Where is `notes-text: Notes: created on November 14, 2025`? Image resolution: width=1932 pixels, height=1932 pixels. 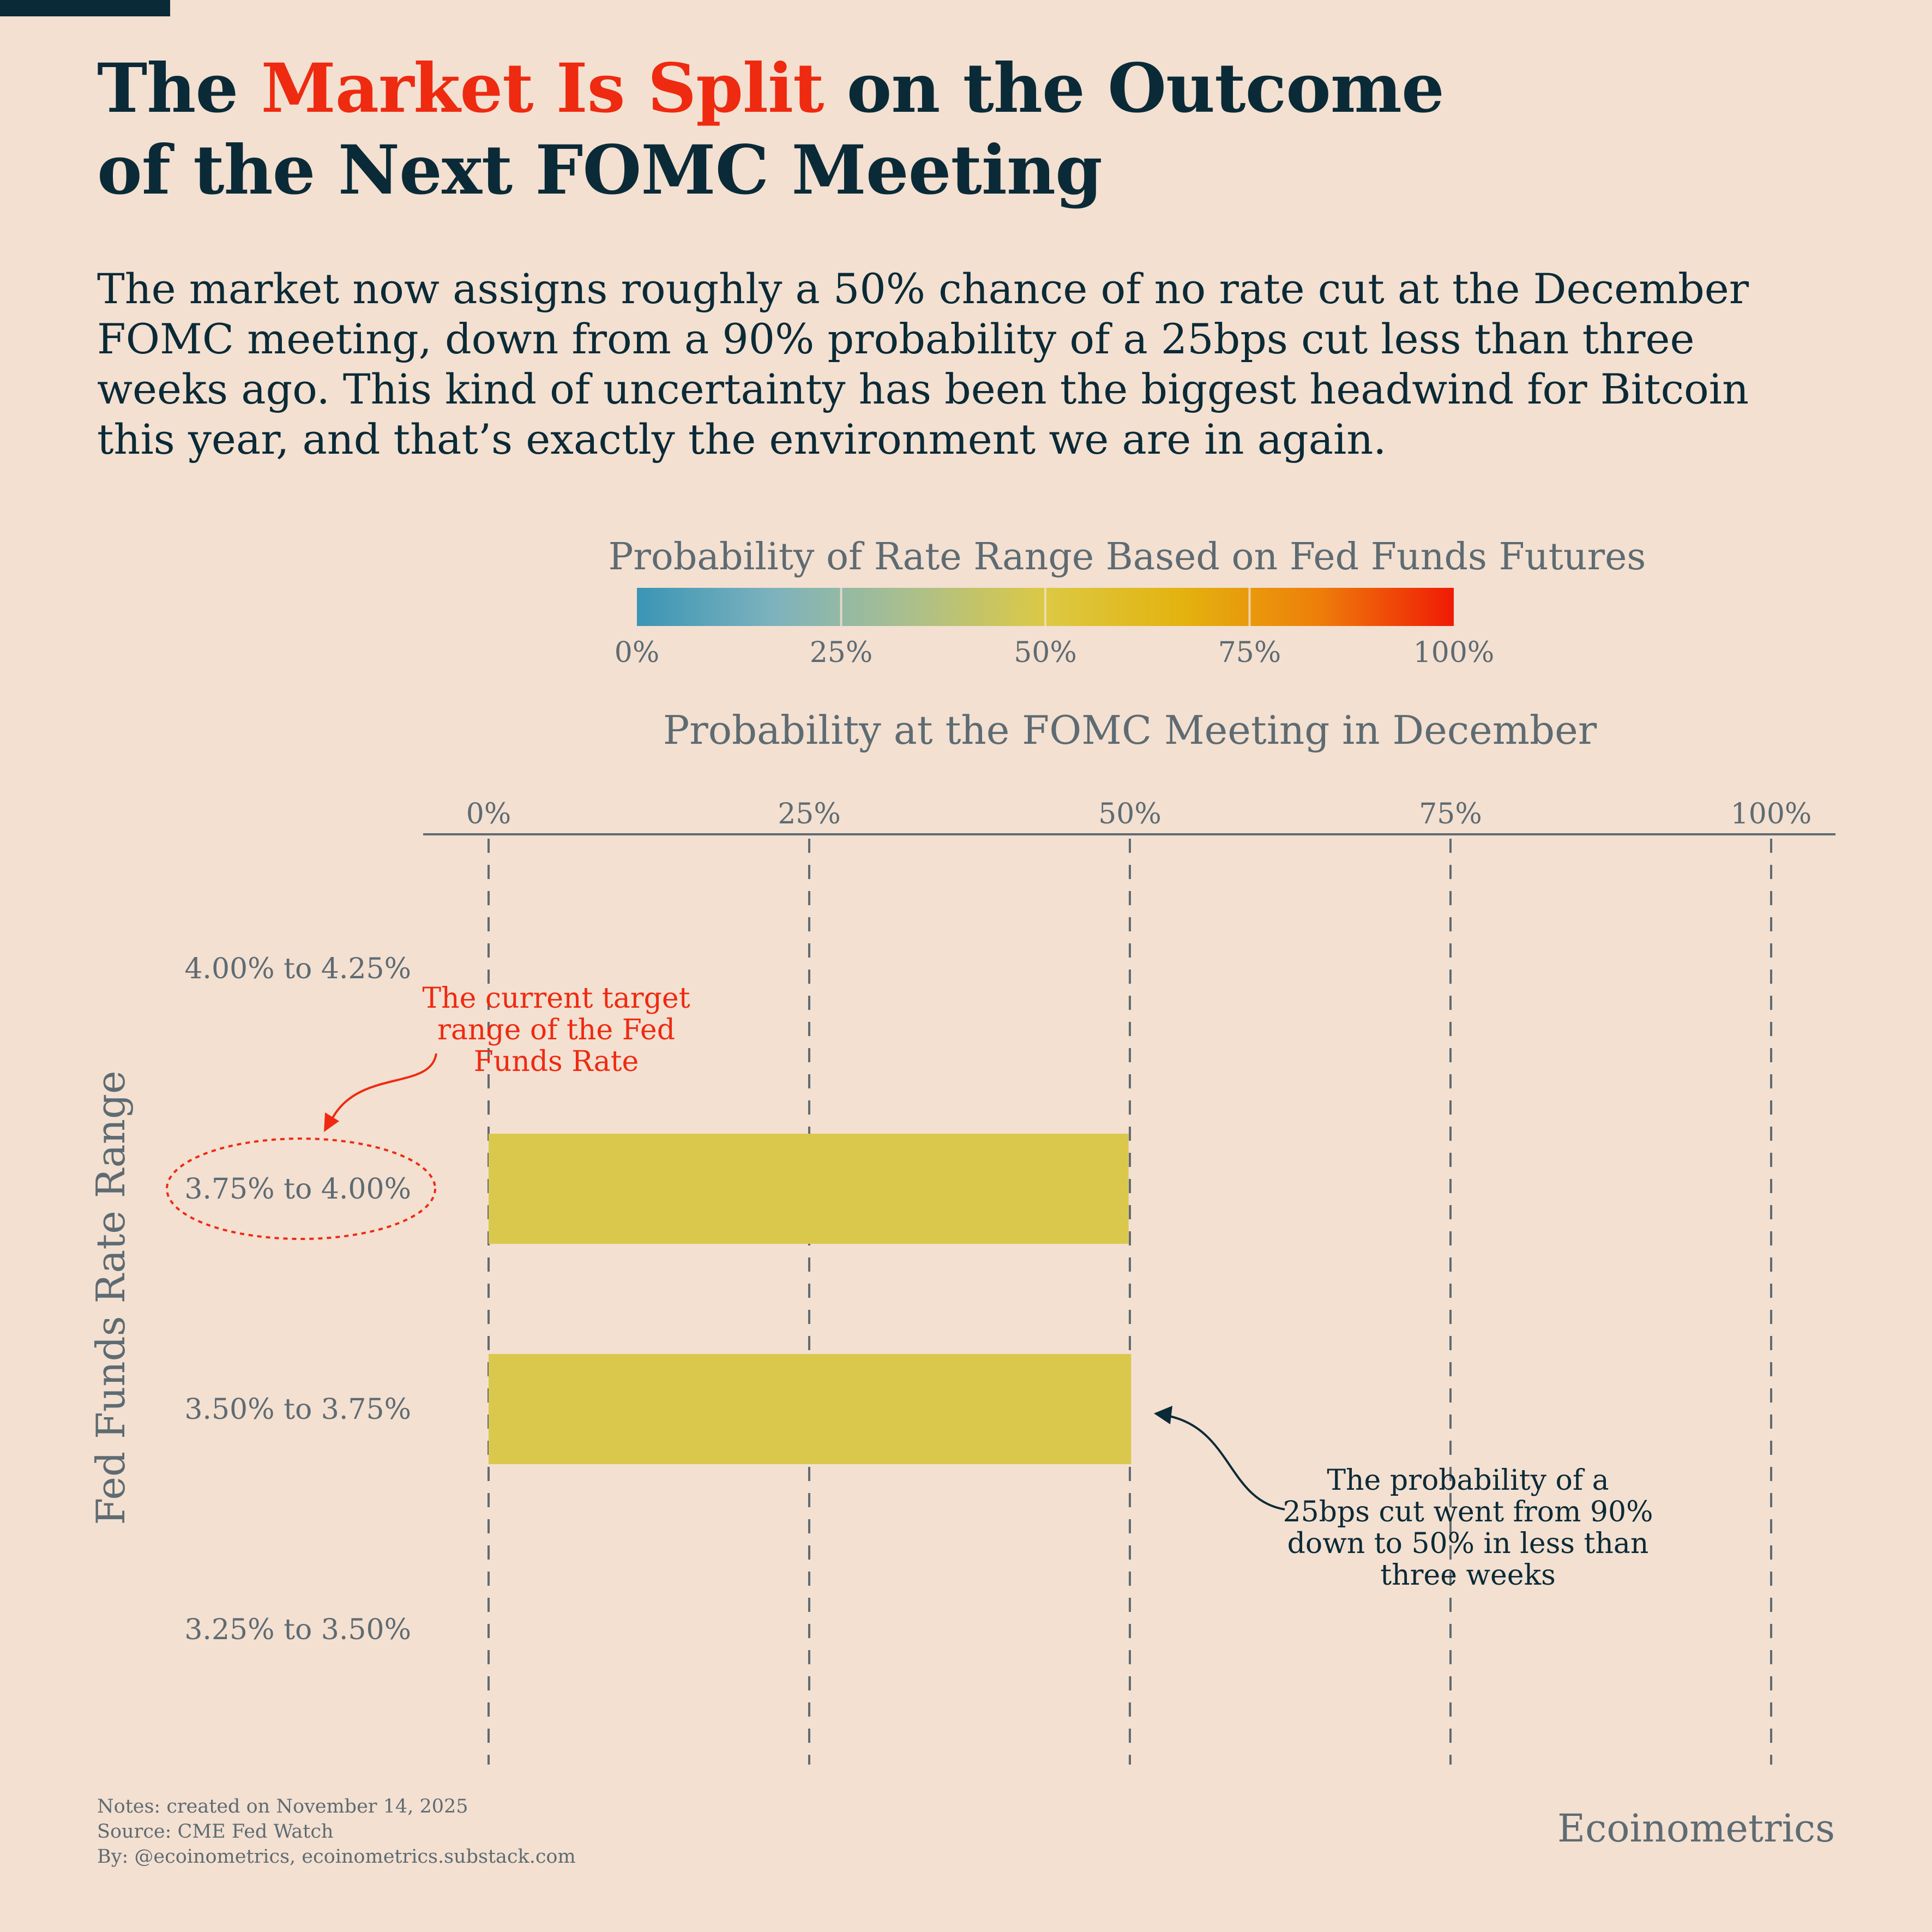
notes-text: Notes: created on November 14, 2025 is located at coordinates (282, 1806).